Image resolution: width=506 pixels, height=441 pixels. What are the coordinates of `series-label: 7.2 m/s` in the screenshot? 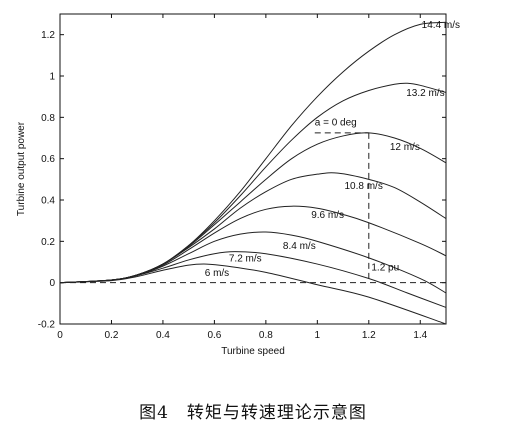 It's located at (245, 258).